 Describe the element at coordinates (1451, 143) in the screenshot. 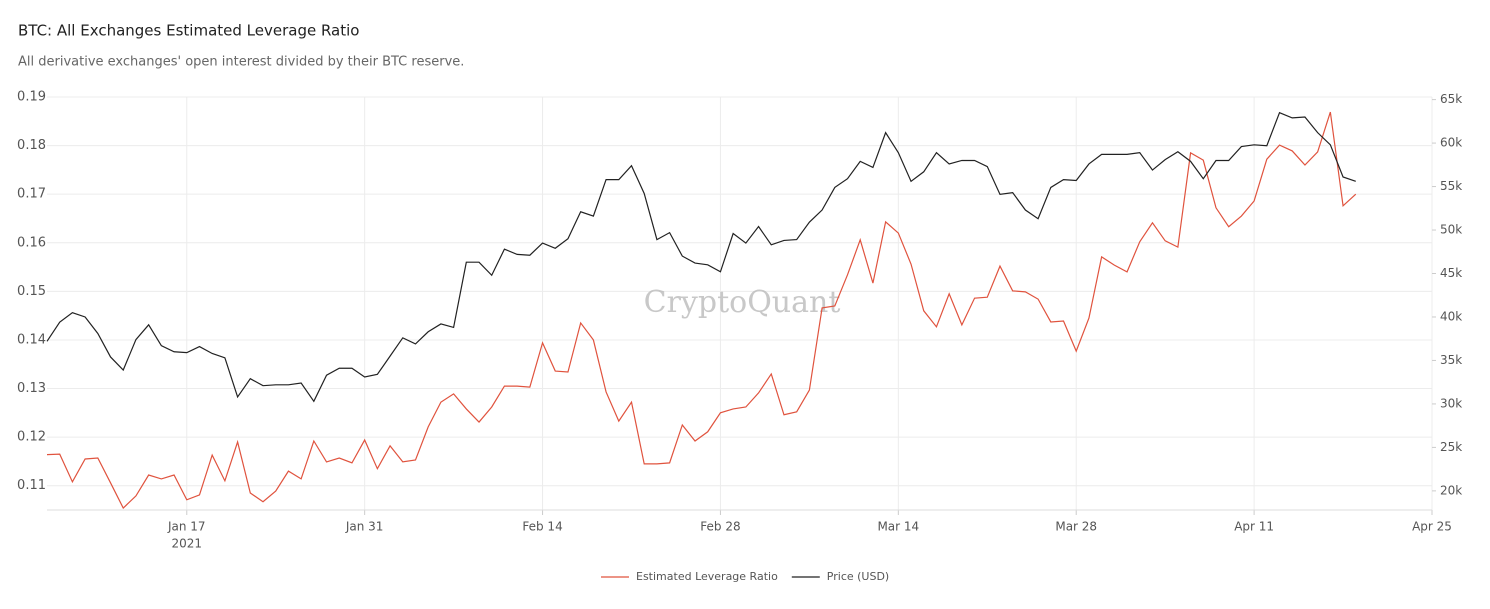

I see `y2-tick-label: 60k` at that location.